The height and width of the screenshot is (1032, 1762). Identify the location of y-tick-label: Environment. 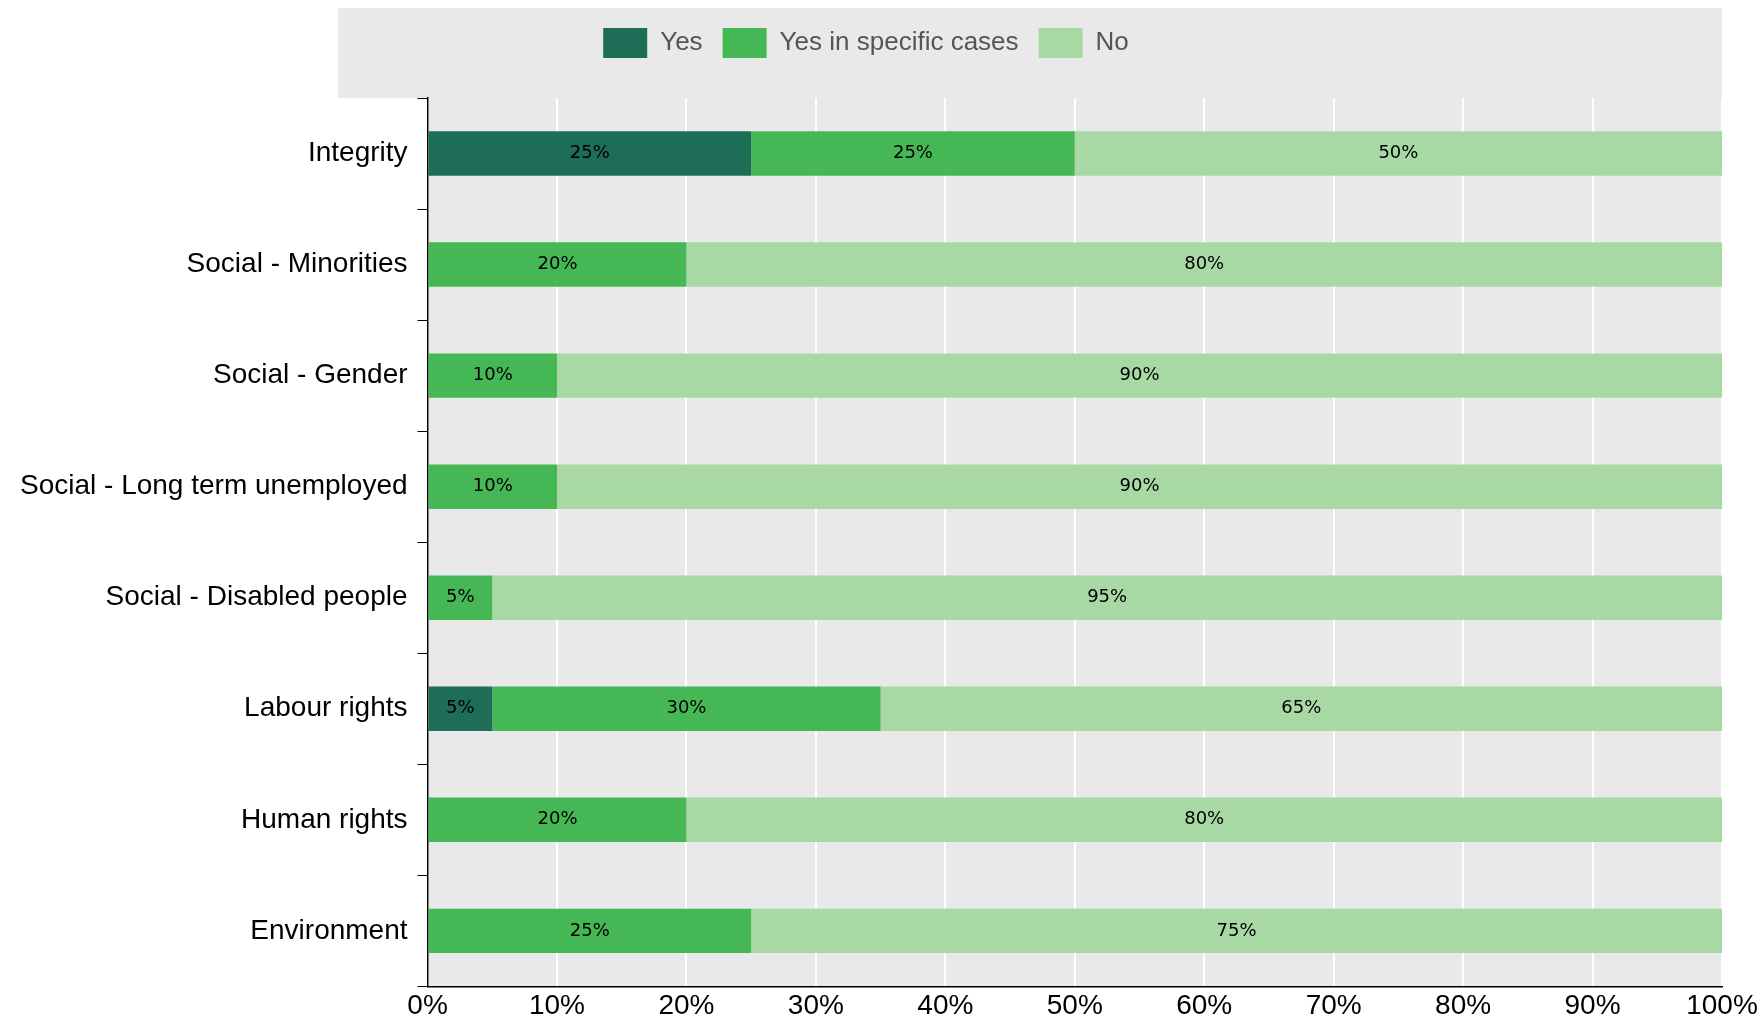
(329, 929).